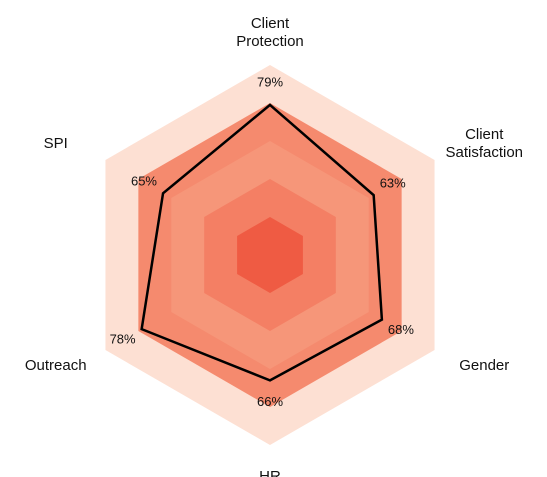  What do you see at coordinates (484, 143) in the screenshot?
I see `axis-label: Client Satisfaction` at bounding box center [484, 143].